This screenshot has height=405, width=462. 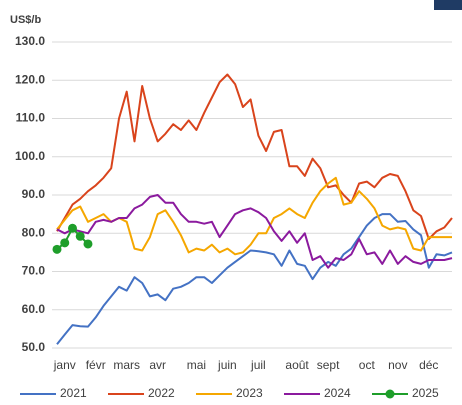 What do you see at coordinates (297, 365) in the screenshot?
I see `x-tick-label: août` at bounding box center [297, 365].